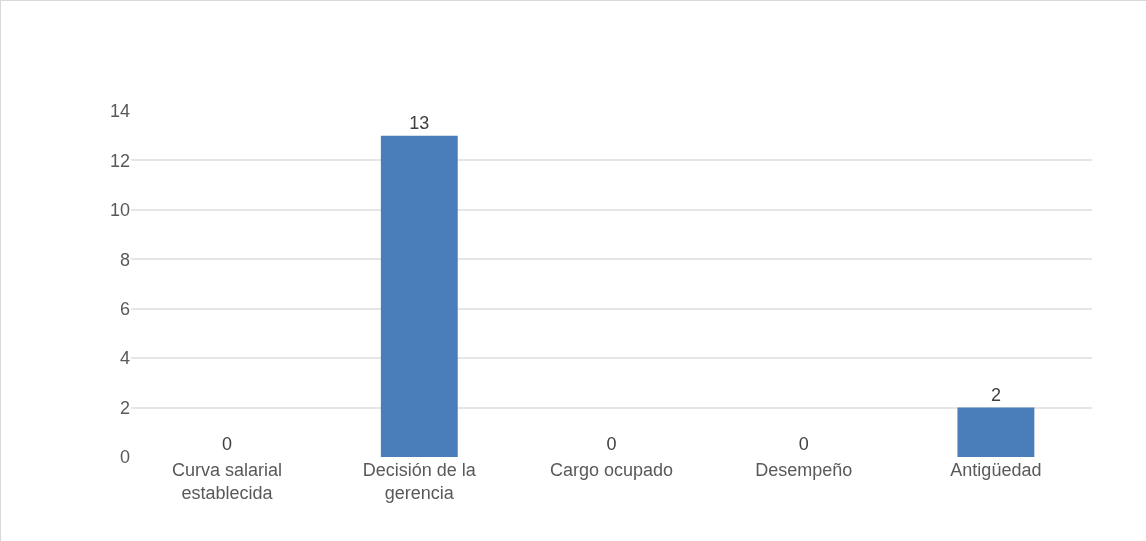 The width and height of the screenshot is (1146, 541). What do you see at coordinates (124, 457) in the screenshot?
I see `y-tick-label: 0` at bounding box center [124, 457].